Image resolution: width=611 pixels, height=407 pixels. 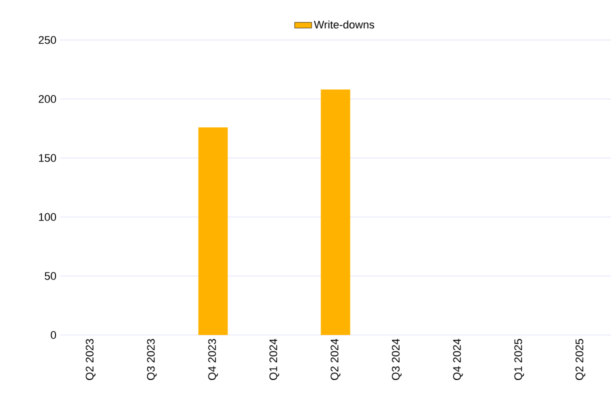 I want to click on x-tick-label: Q1 2025, so click(x=519, y=359).